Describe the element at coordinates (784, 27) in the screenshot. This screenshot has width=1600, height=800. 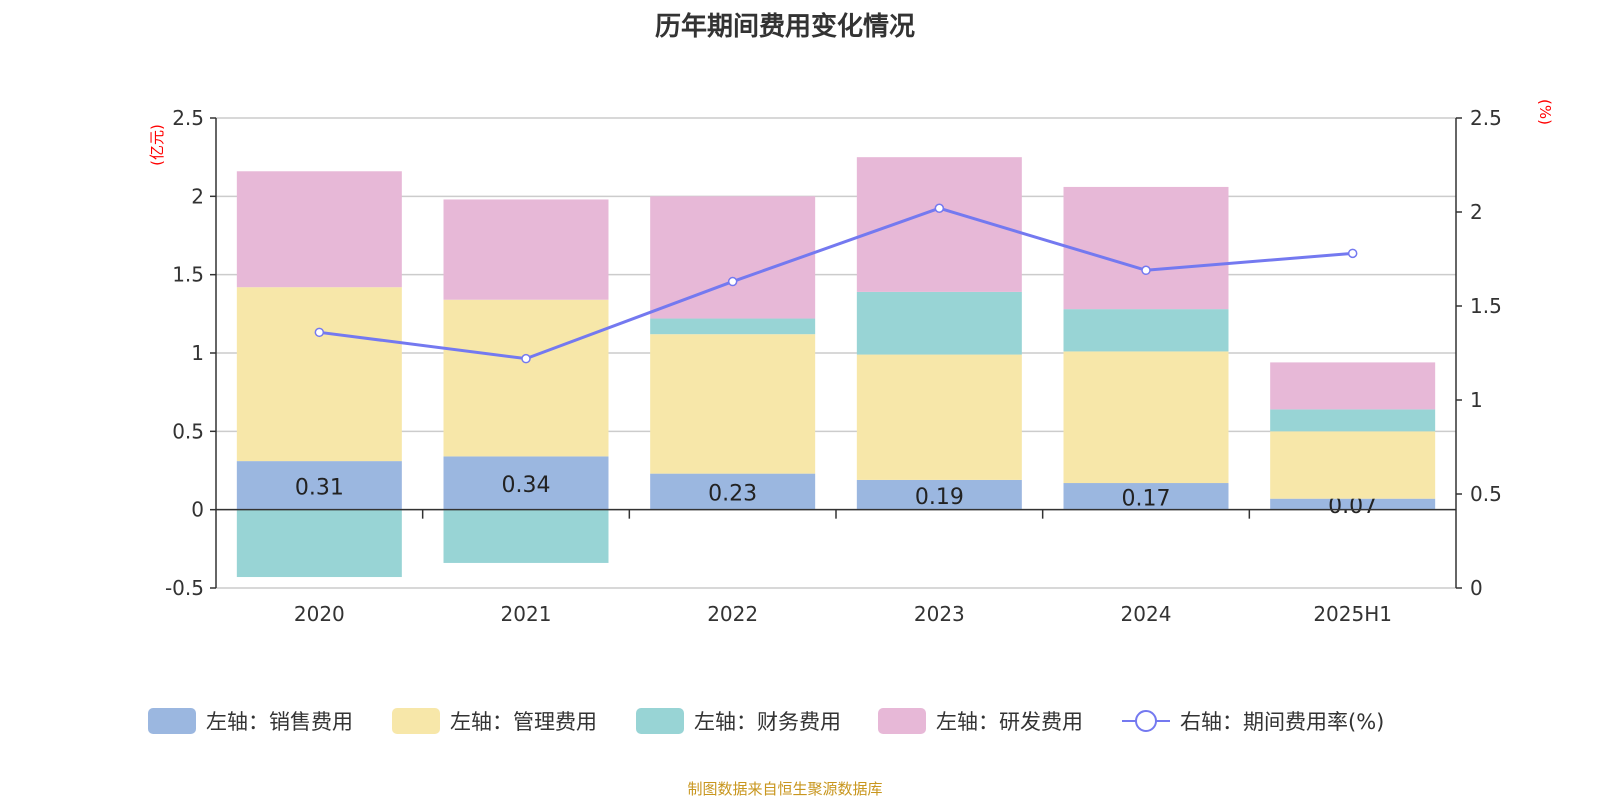
I see `chart-title: 历年期间费用变化情况` at that location.